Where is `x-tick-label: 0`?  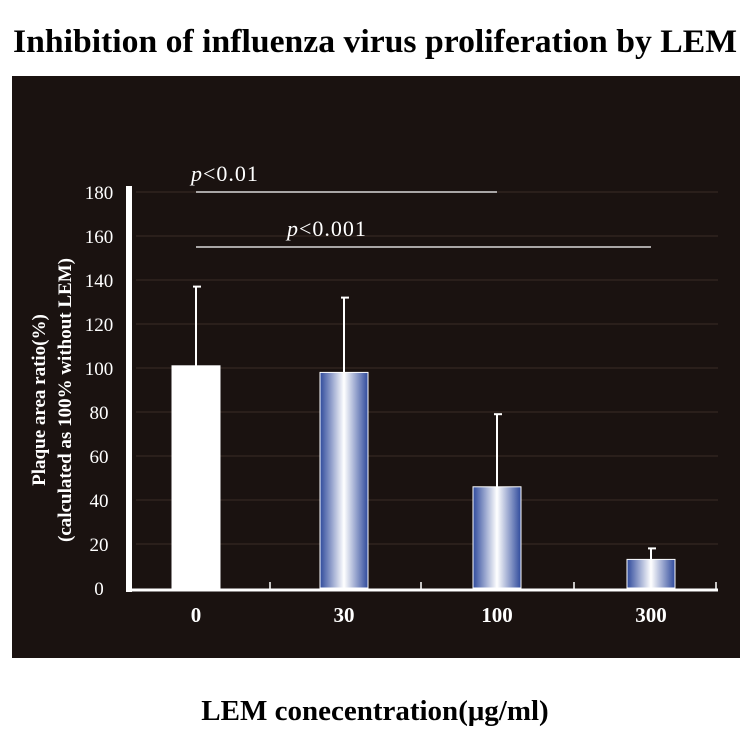
x-tick-label: 0 is located at coordinates (196, 615).